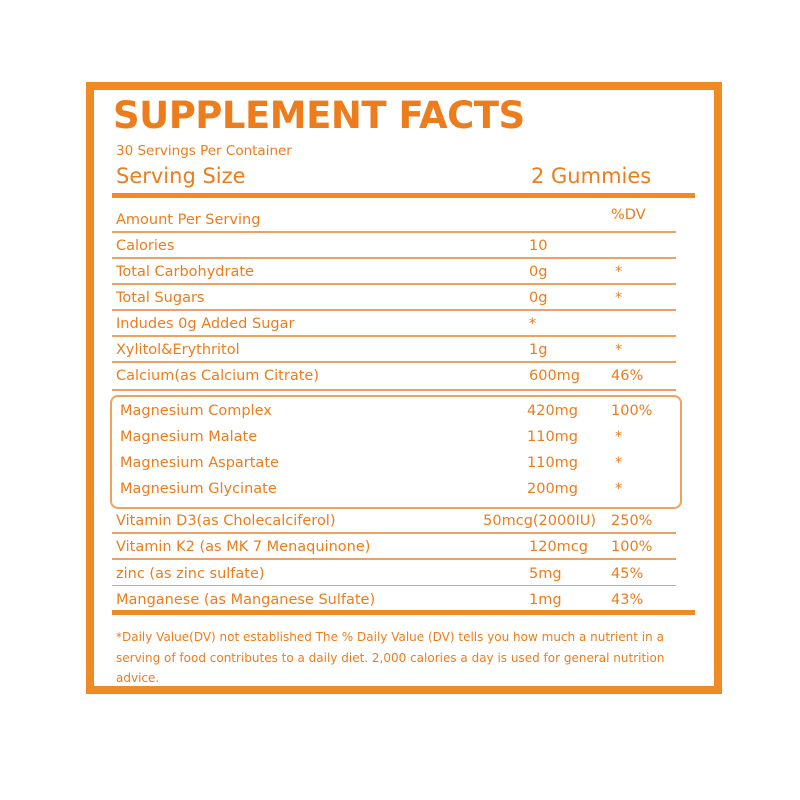 The image size is (800, 800). Describe the element at coordinates (189, 437) in the screenshot. I see `nutrient-name: Magnesium Malate` at that location.